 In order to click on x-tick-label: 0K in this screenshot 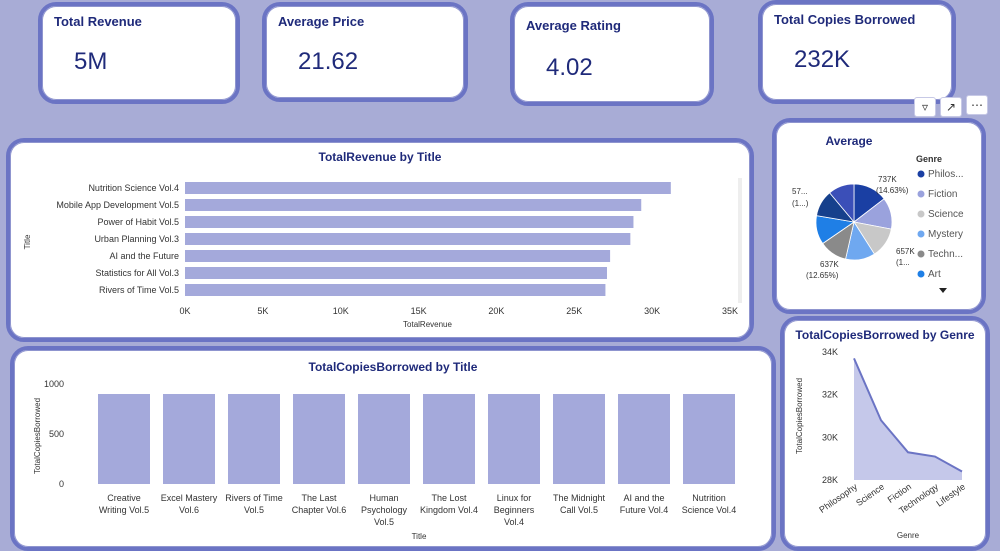, I will do `click(184, 311)`.